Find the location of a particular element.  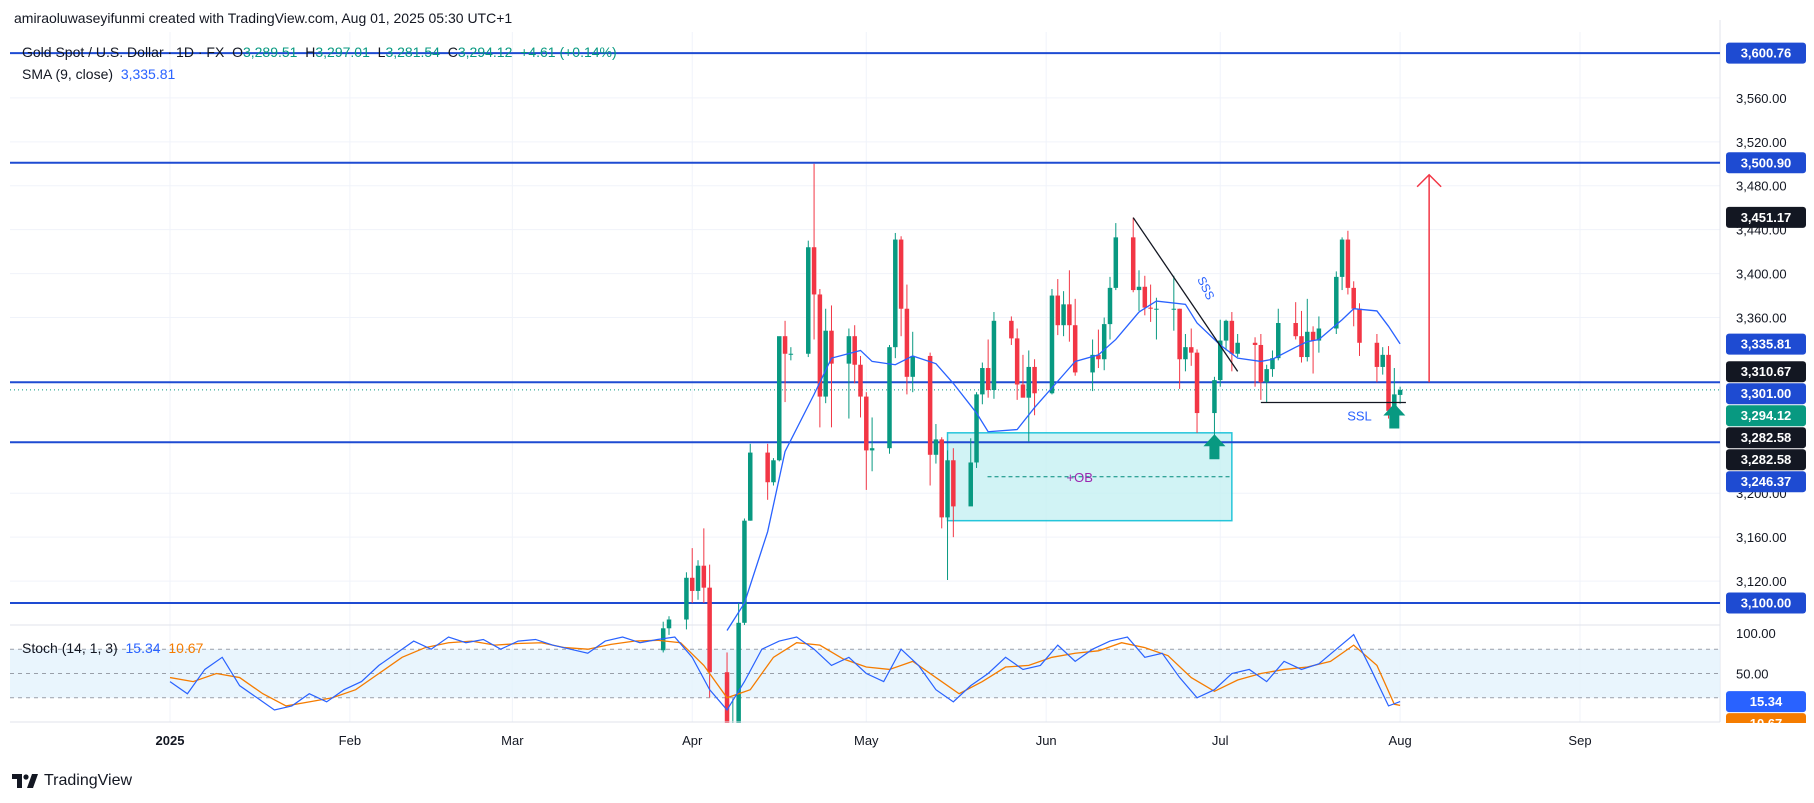

price-tick-label: 3,560.00 is located at coordinates (1761, 98).